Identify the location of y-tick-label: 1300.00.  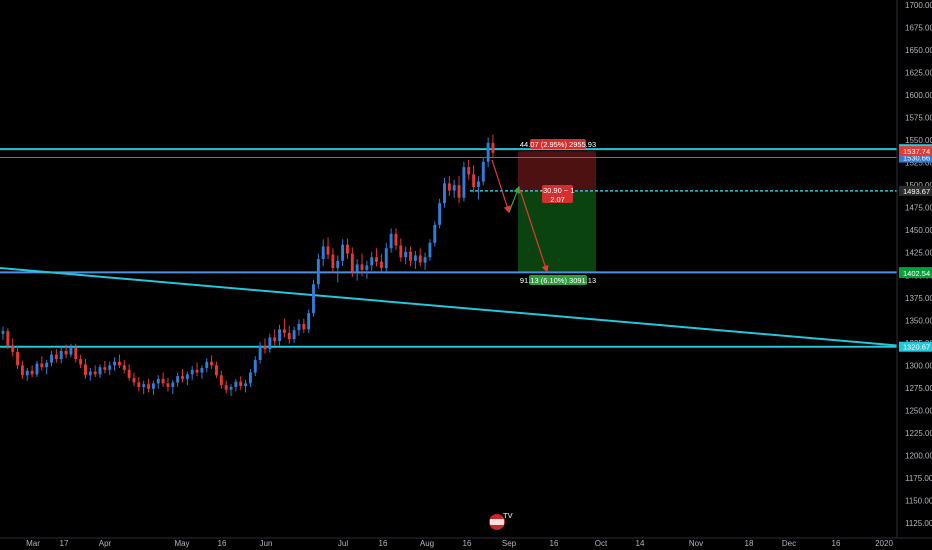
(918, 365).